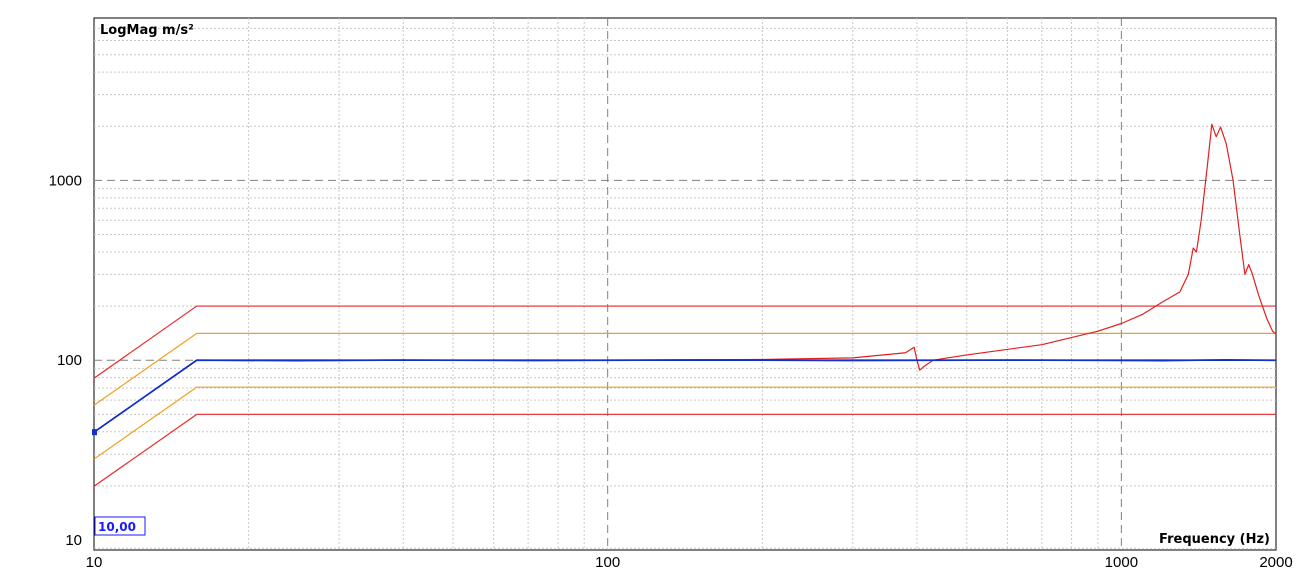 The image size is (1298, 571). I want to click on x-tick-label: 1000, so click(1121, 562).